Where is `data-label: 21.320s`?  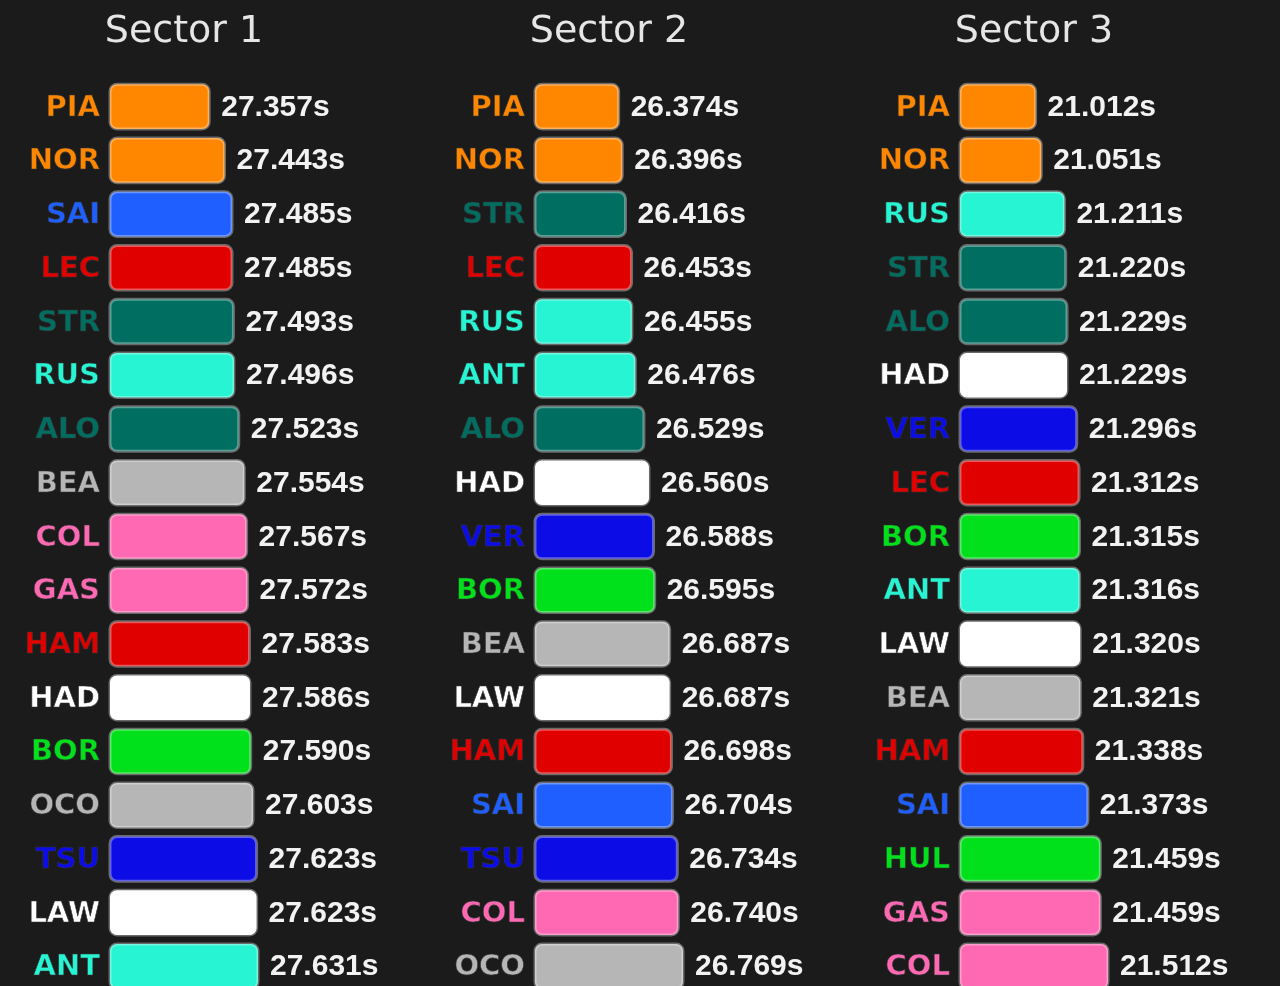 data-label: 21.320s is located at coordinates (1146, 642).